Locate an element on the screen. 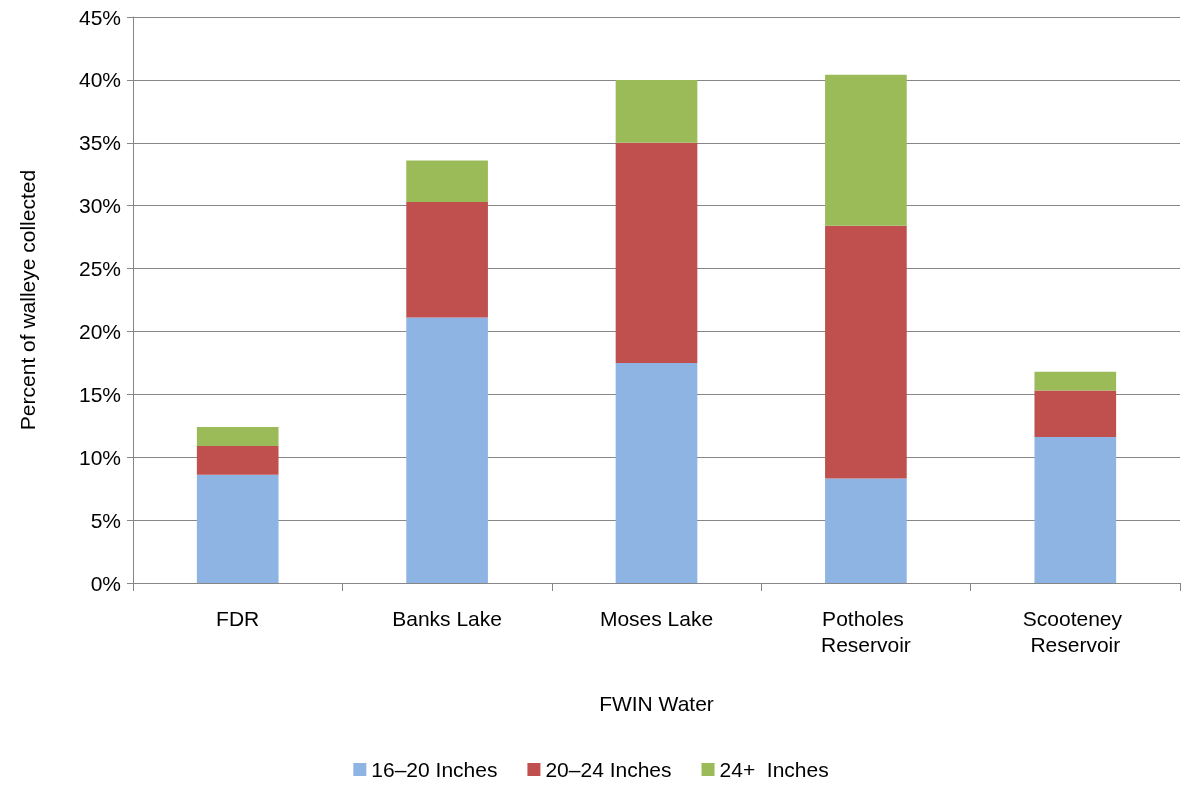 The width and height of the screenshot is (1182, 793). x-tick-label: Scooteney Reservoir is located at coordinates (1075, 631).